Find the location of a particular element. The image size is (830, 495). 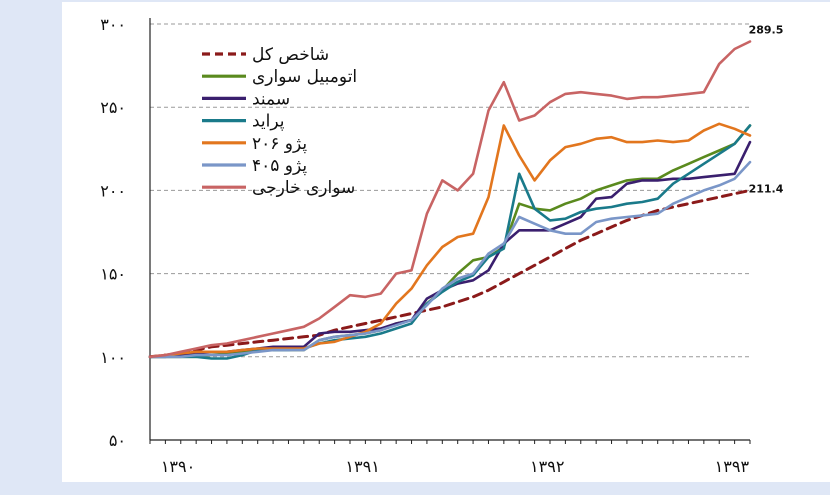

y-tick-label: ۱۰۰ is located at coordinates (113, 357).